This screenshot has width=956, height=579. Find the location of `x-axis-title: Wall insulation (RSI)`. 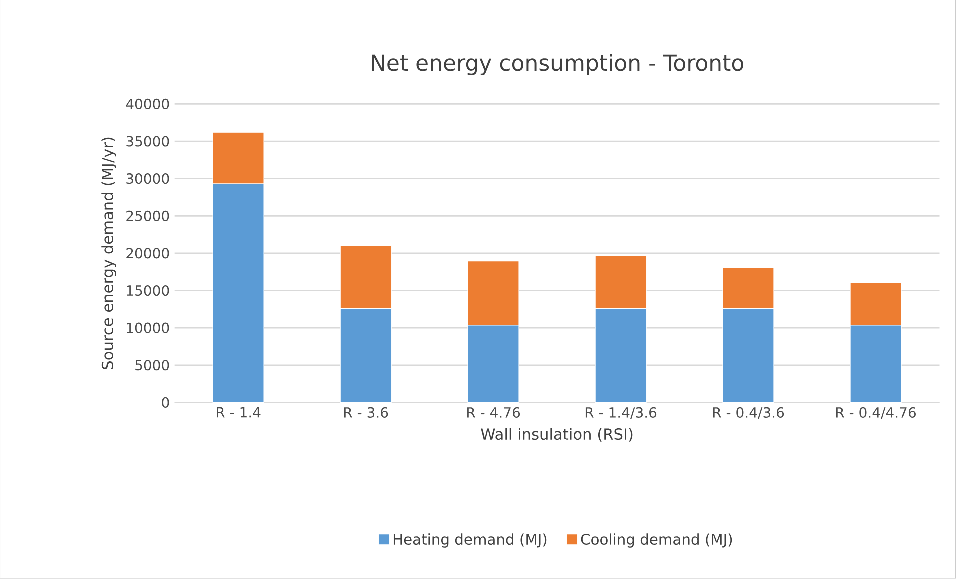

x-axis-title: Wall insulation (RSI) is located at coordinates (557, 435).